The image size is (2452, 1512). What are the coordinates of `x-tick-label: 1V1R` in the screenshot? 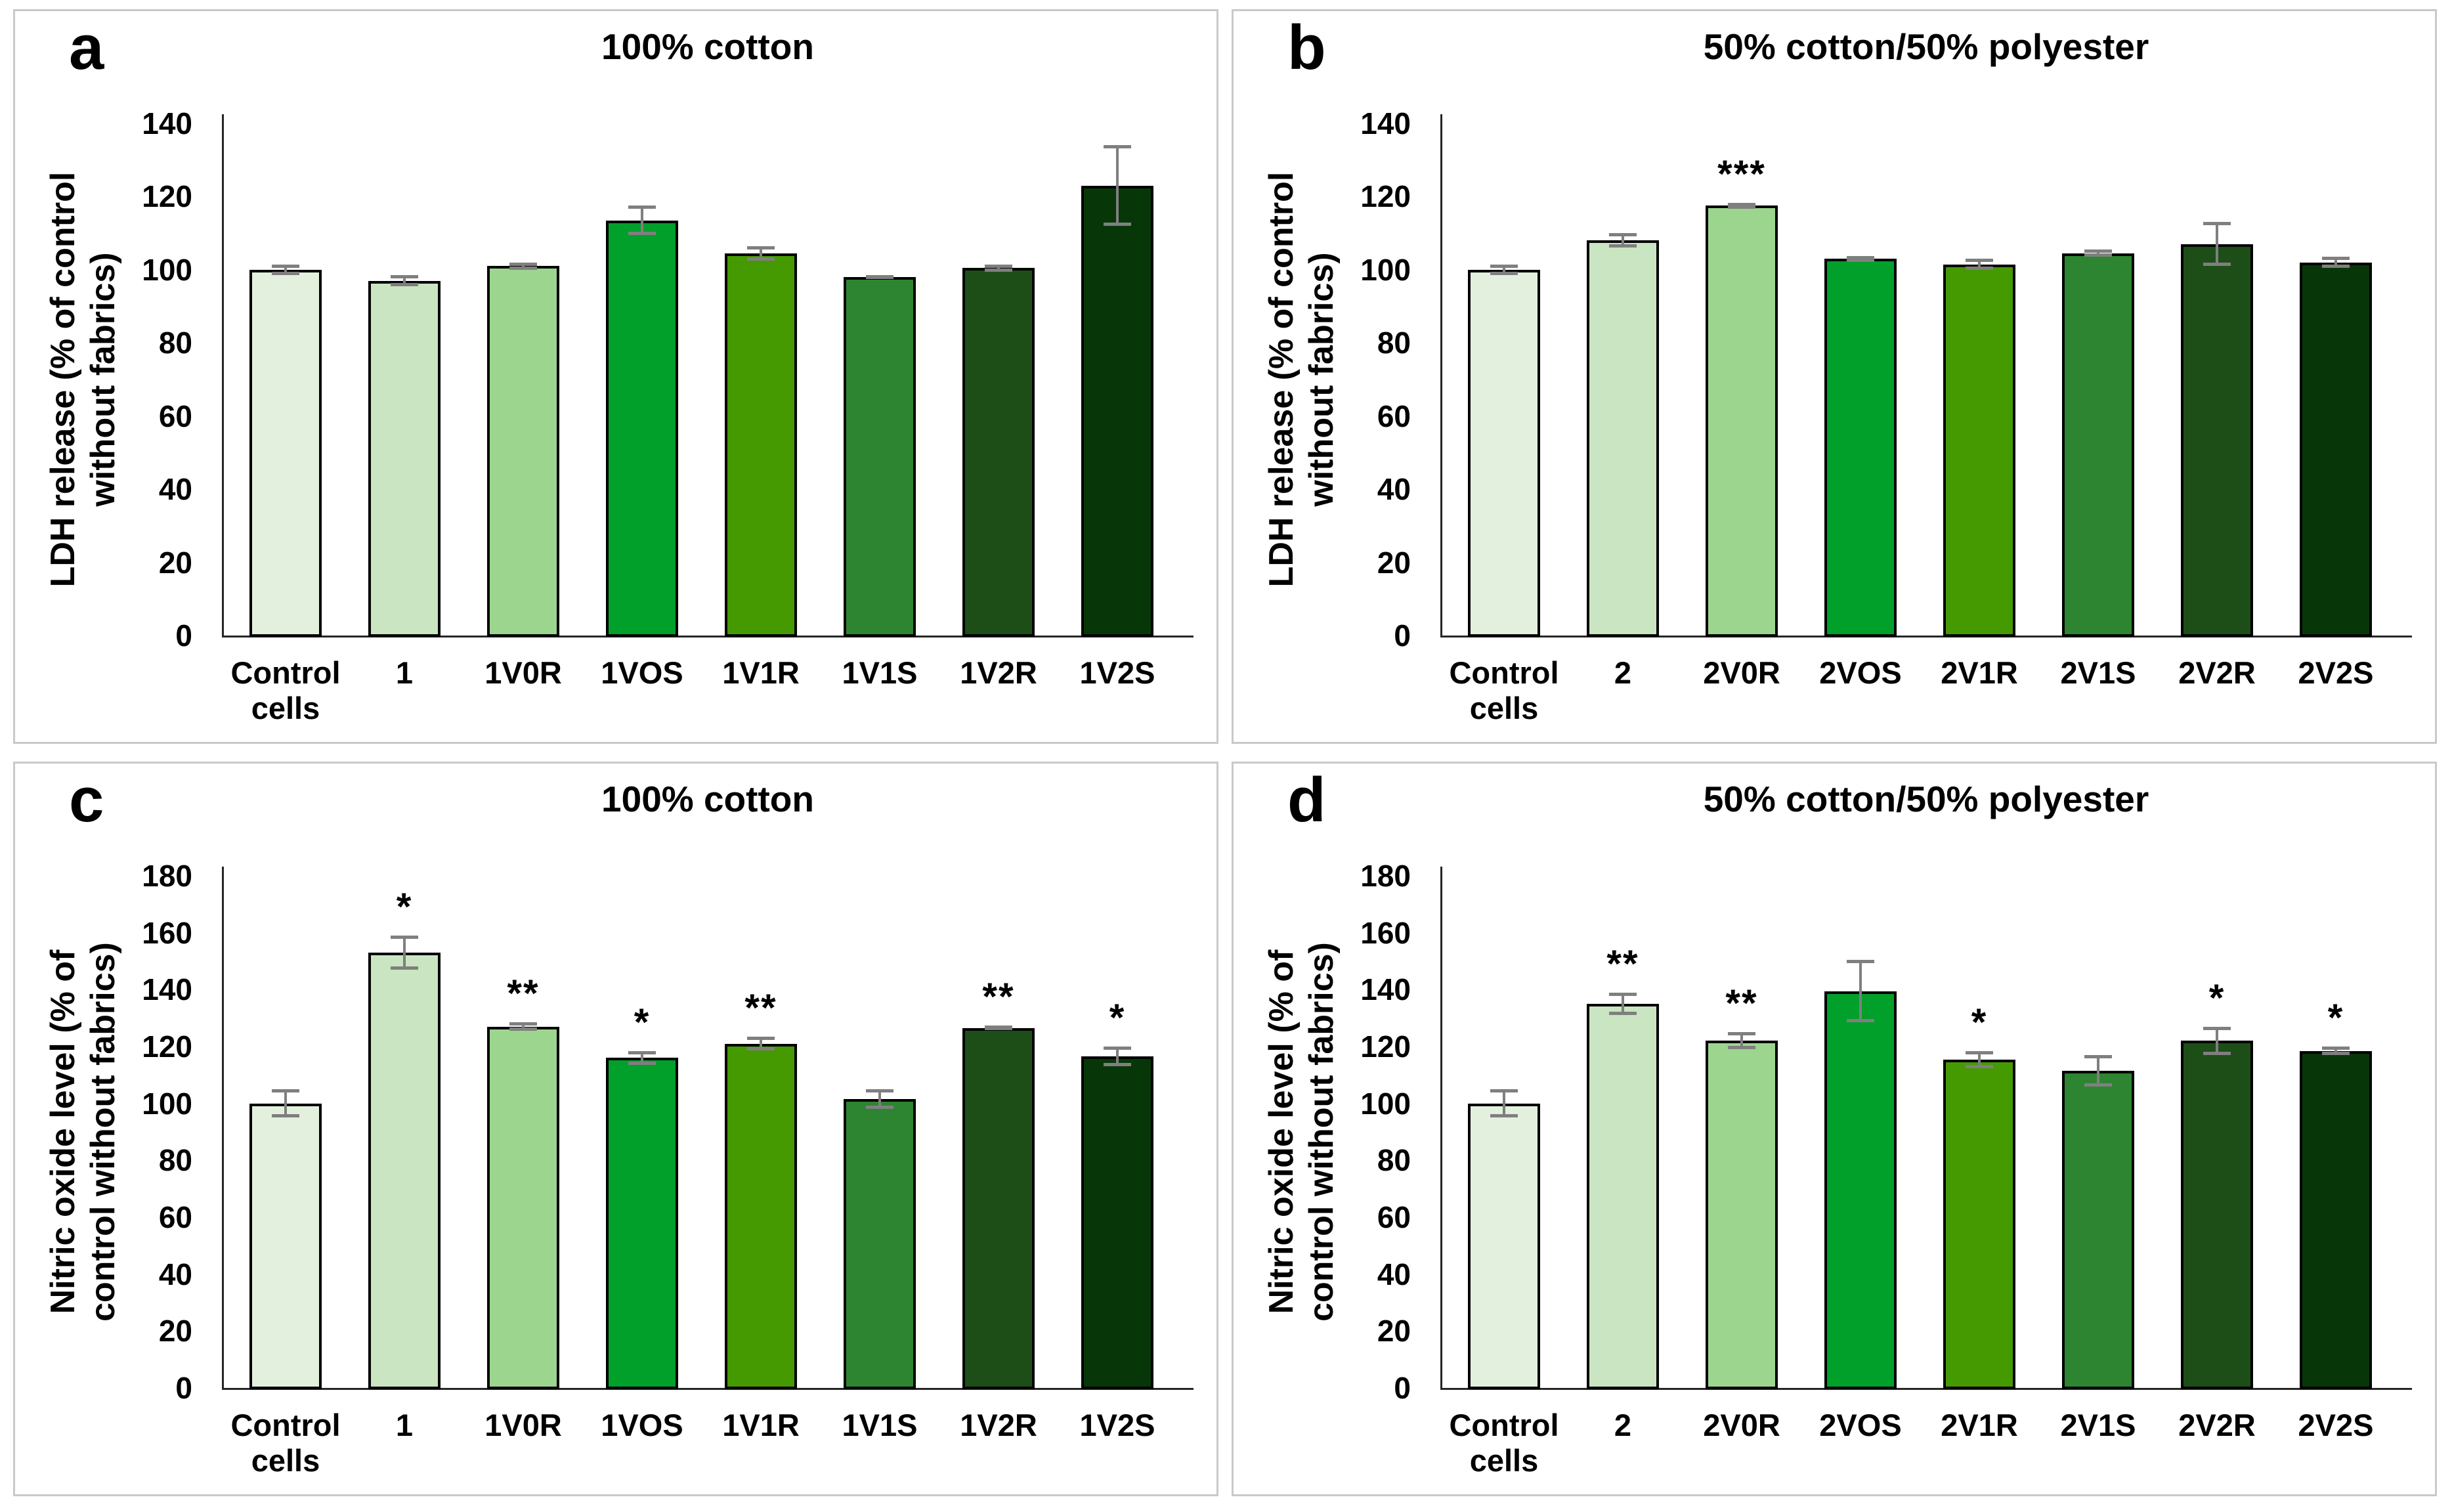 It's located at (761, 672).